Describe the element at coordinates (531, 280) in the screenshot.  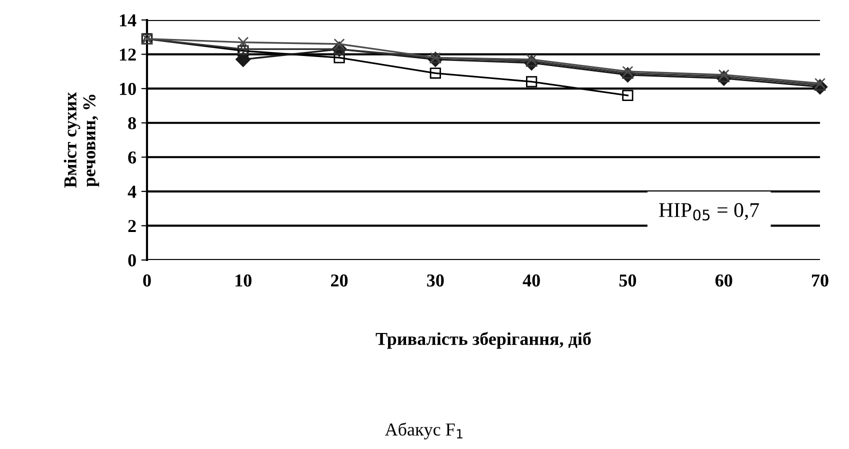
I see `x-tick-label: 40` at that location.